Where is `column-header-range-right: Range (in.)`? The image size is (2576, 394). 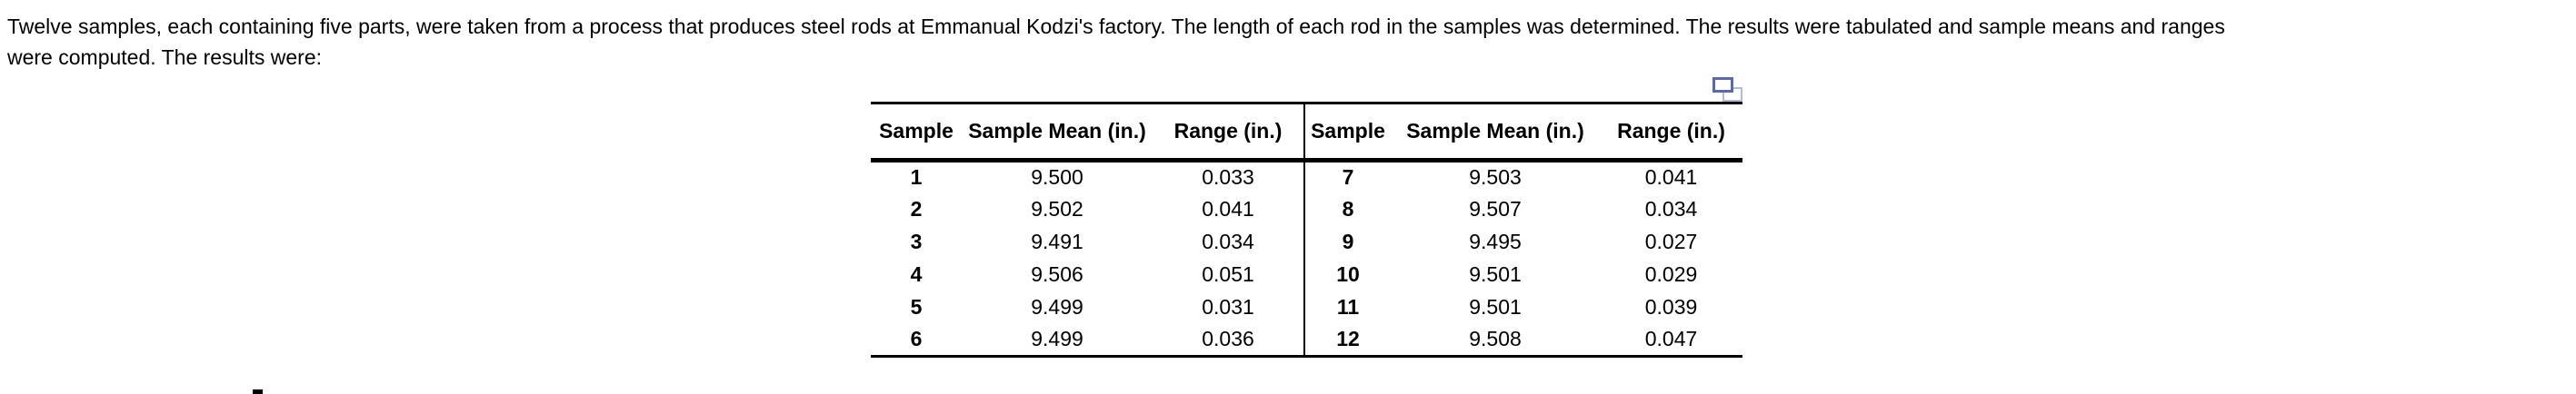
column-header-range-right: Range (in.) is located at coordinates (1671, 133).